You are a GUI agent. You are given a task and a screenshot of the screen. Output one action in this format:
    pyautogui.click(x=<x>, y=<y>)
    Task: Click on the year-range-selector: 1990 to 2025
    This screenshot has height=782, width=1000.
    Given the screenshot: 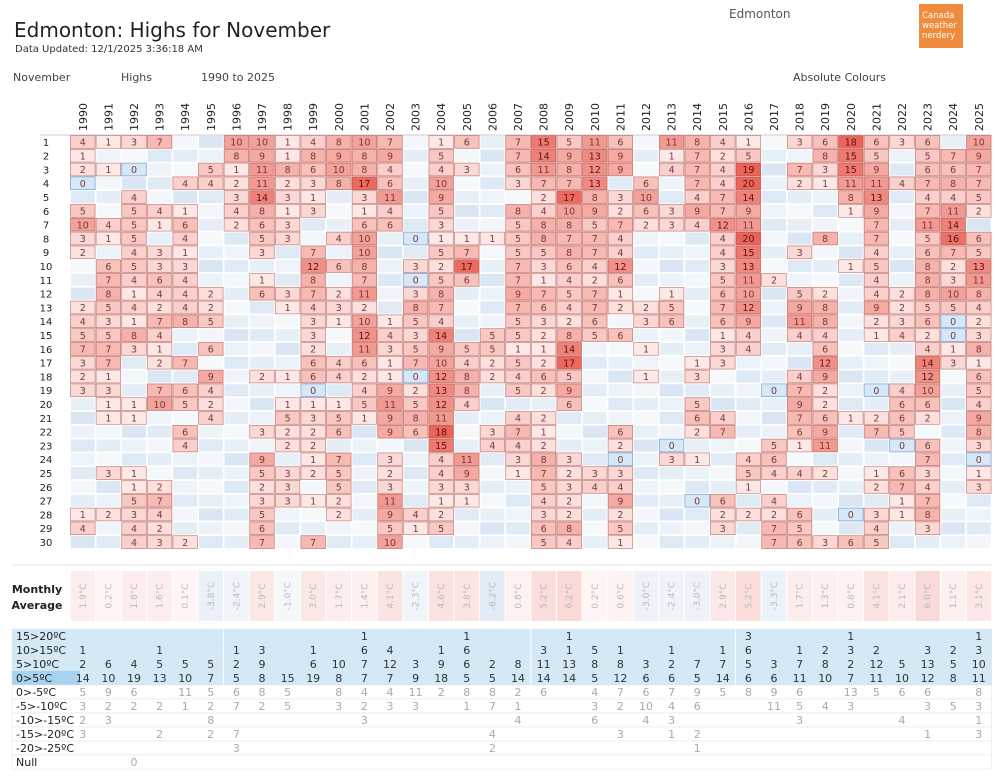 What is the action you would take?
    pyautogui.click(x=238, y=77)
    